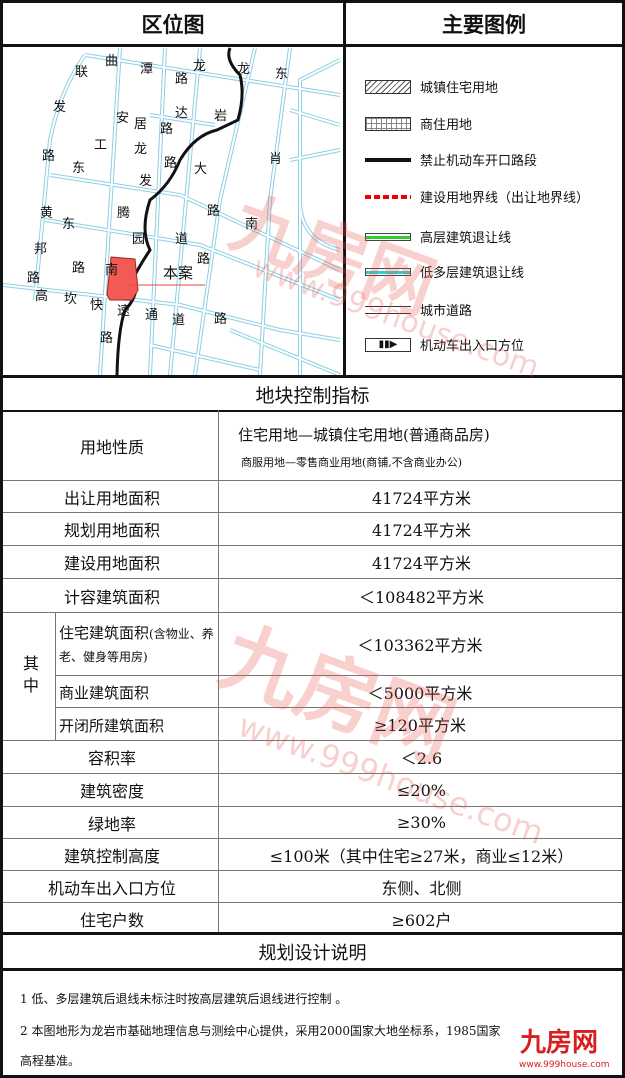  I want to click on site-plot, so click(122, 278).